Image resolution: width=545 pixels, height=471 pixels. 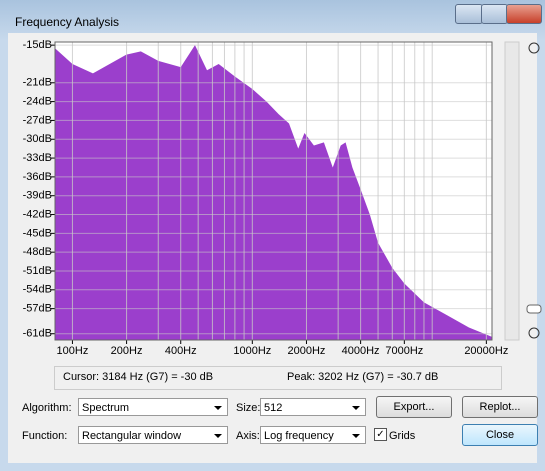 What do you see at coordinates (73, 351) in the screenshot?
I see `x-tick-label: 100Hz` at bounding box center [73, 351].